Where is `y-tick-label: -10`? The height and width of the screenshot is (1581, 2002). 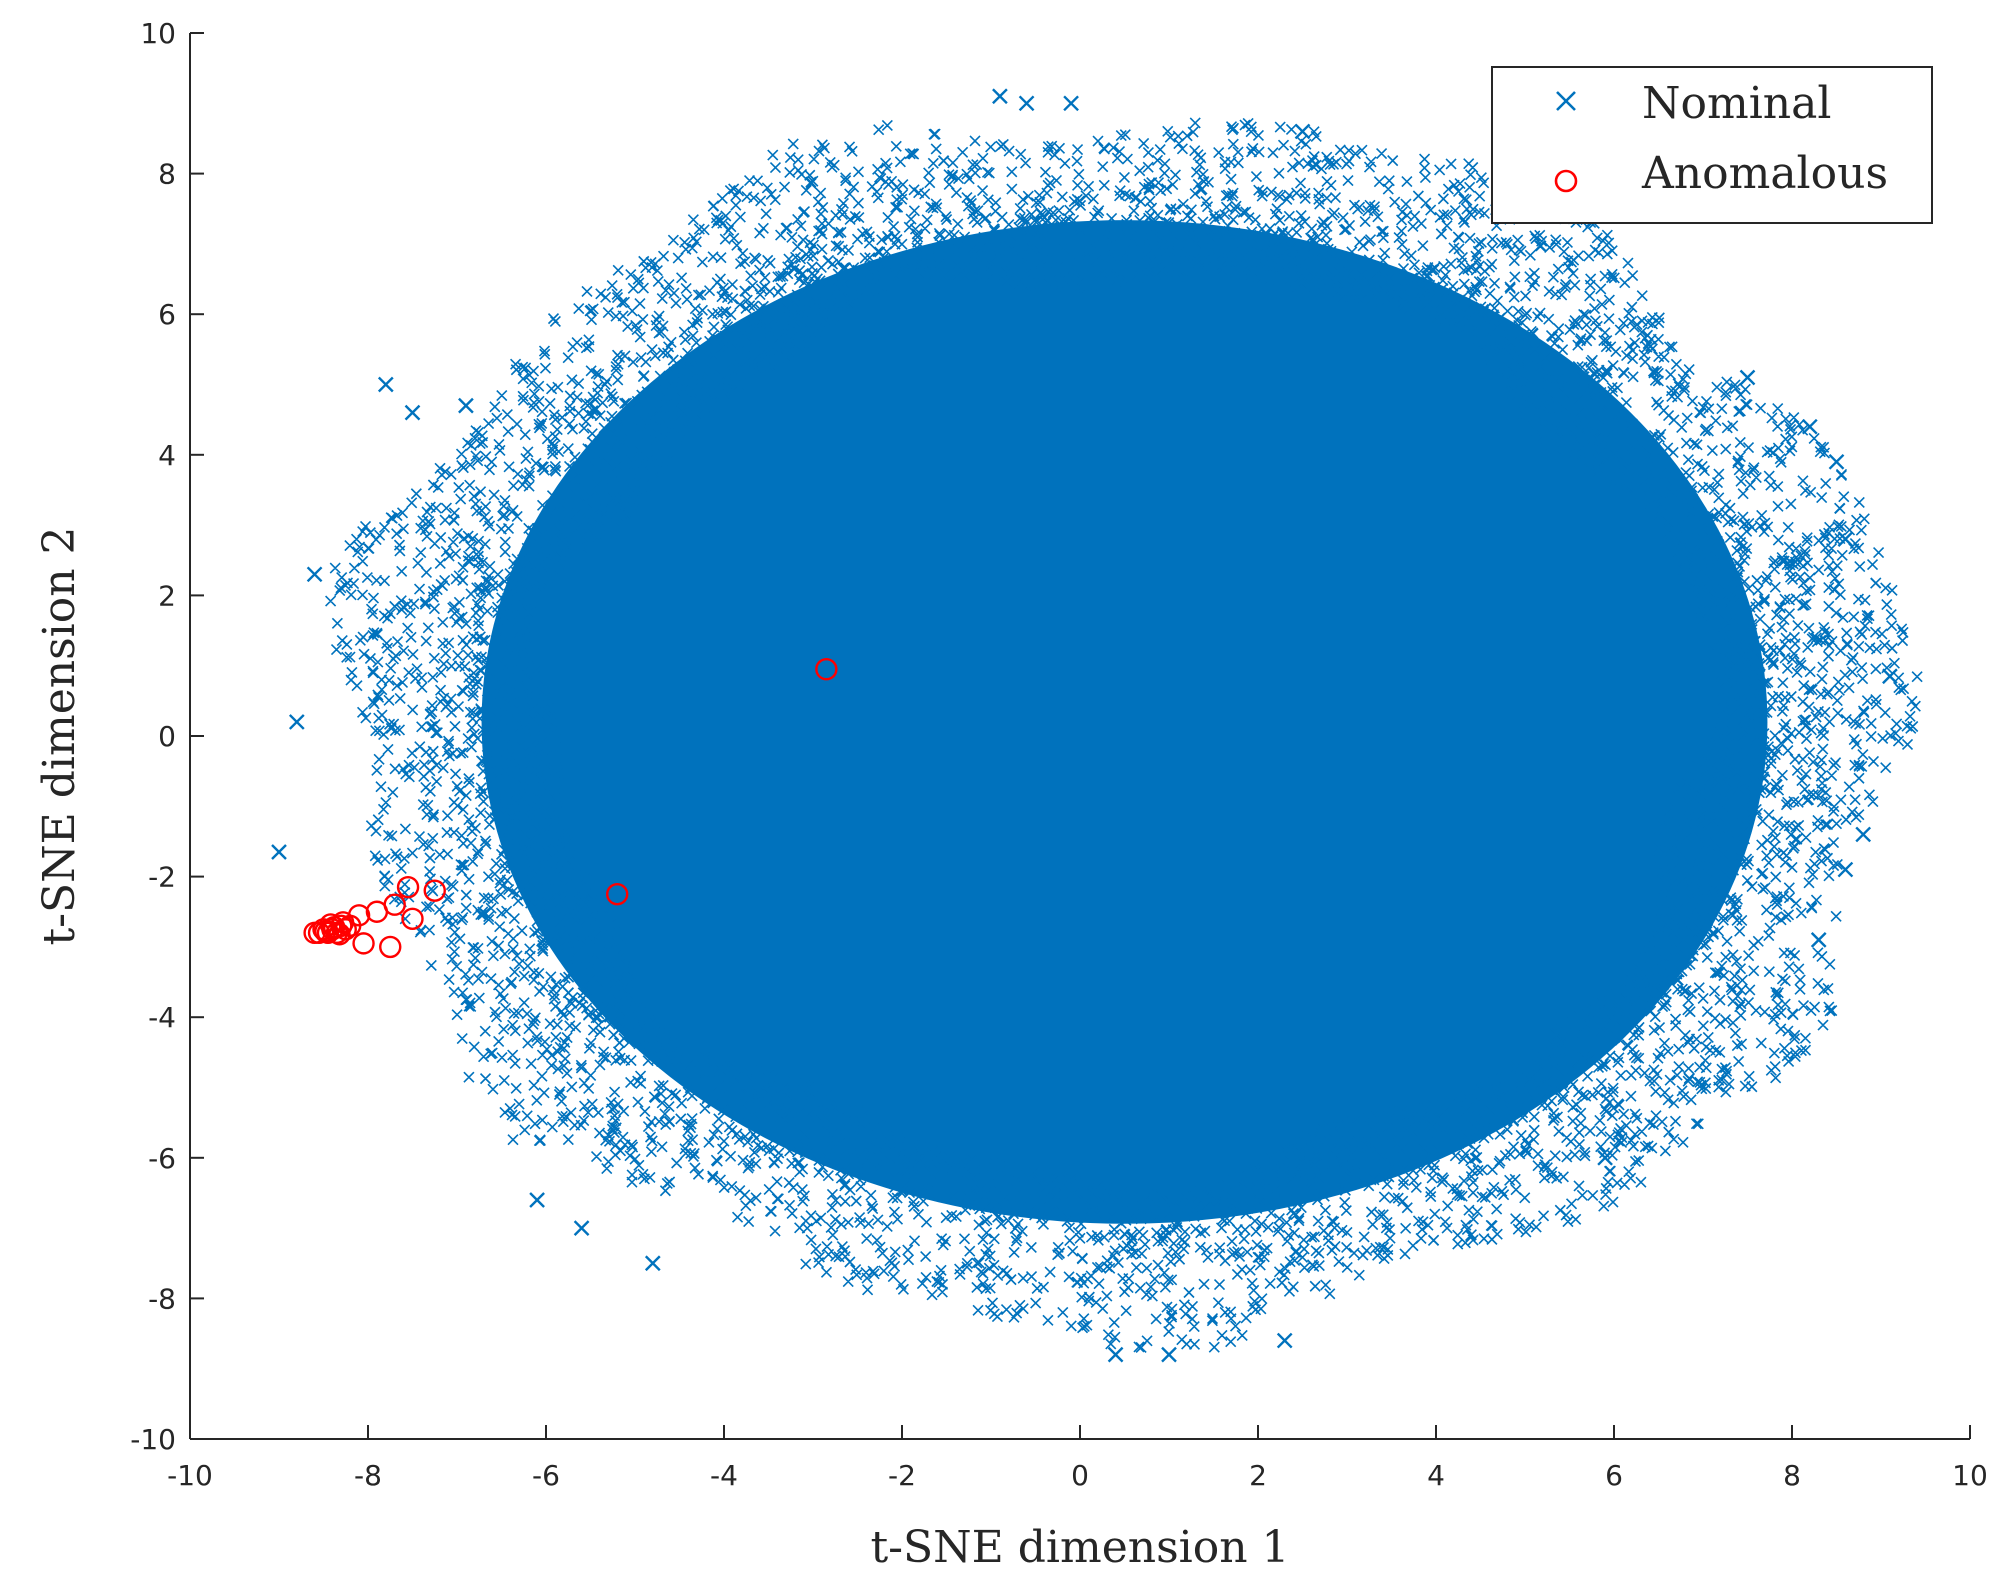
y-tick-label: -10 is located at coordinates (153, 1439).